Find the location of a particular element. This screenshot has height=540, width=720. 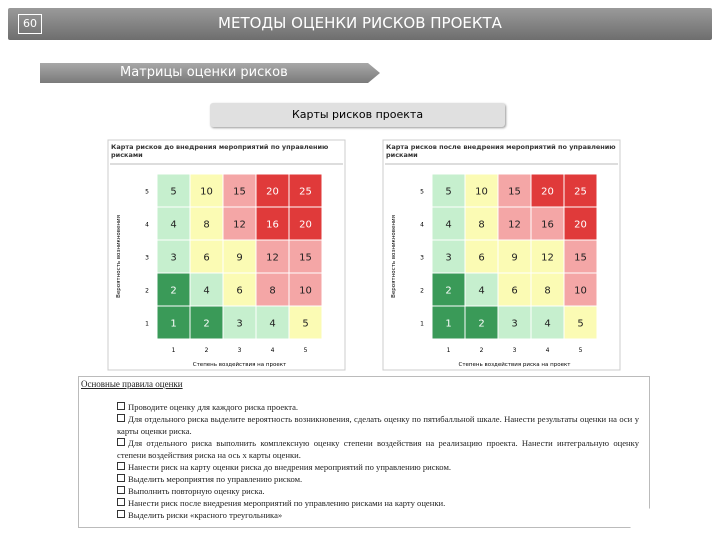

x-axis-label: Степень воздействия риска на проект is located at coordinates (515, 364).